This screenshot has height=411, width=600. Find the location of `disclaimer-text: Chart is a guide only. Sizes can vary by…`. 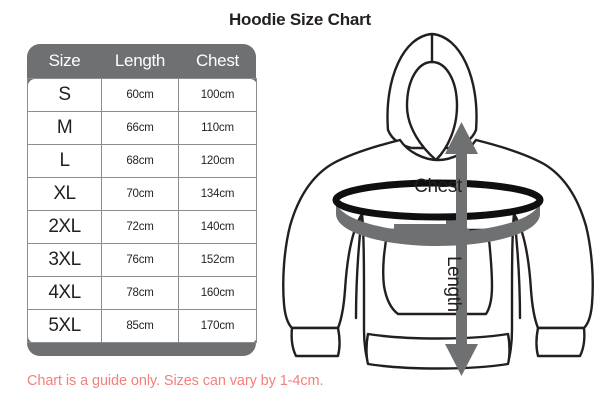

disclaimer-text: Chart is a guide only. Sizes can vary by… is located at coordinates (175, 381).